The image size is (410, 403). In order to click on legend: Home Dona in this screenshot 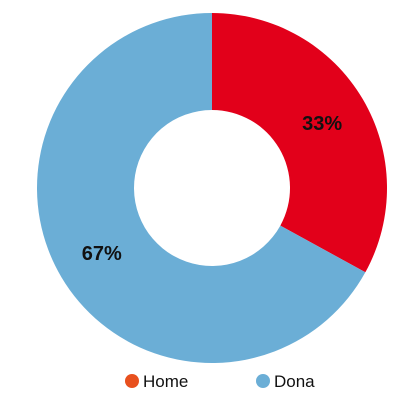, I will do `click(220, 381)`.